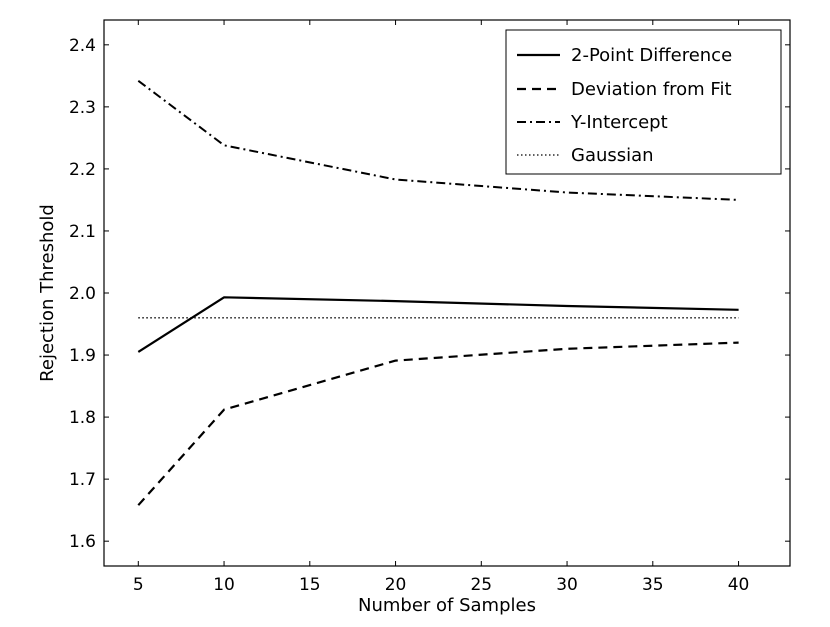  What do you see at coordinates (82, 108) in the screenshot?
I see `y-tick-label: 2.3` at bounding box center [82, 108].